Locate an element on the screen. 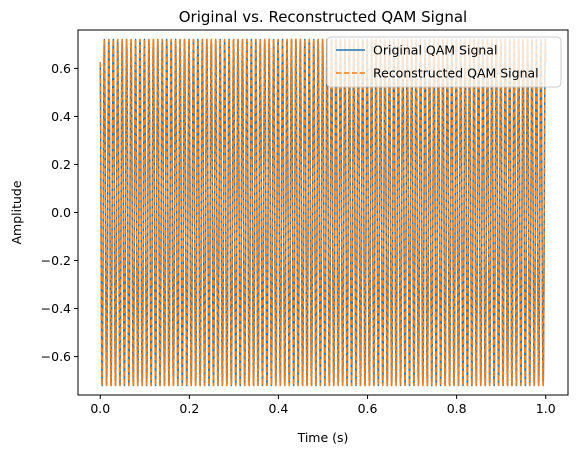 Image resolution: width=578 pixels, height=455 pixels. y-tick-label: 0.0 is located at coordinates (61, 212).